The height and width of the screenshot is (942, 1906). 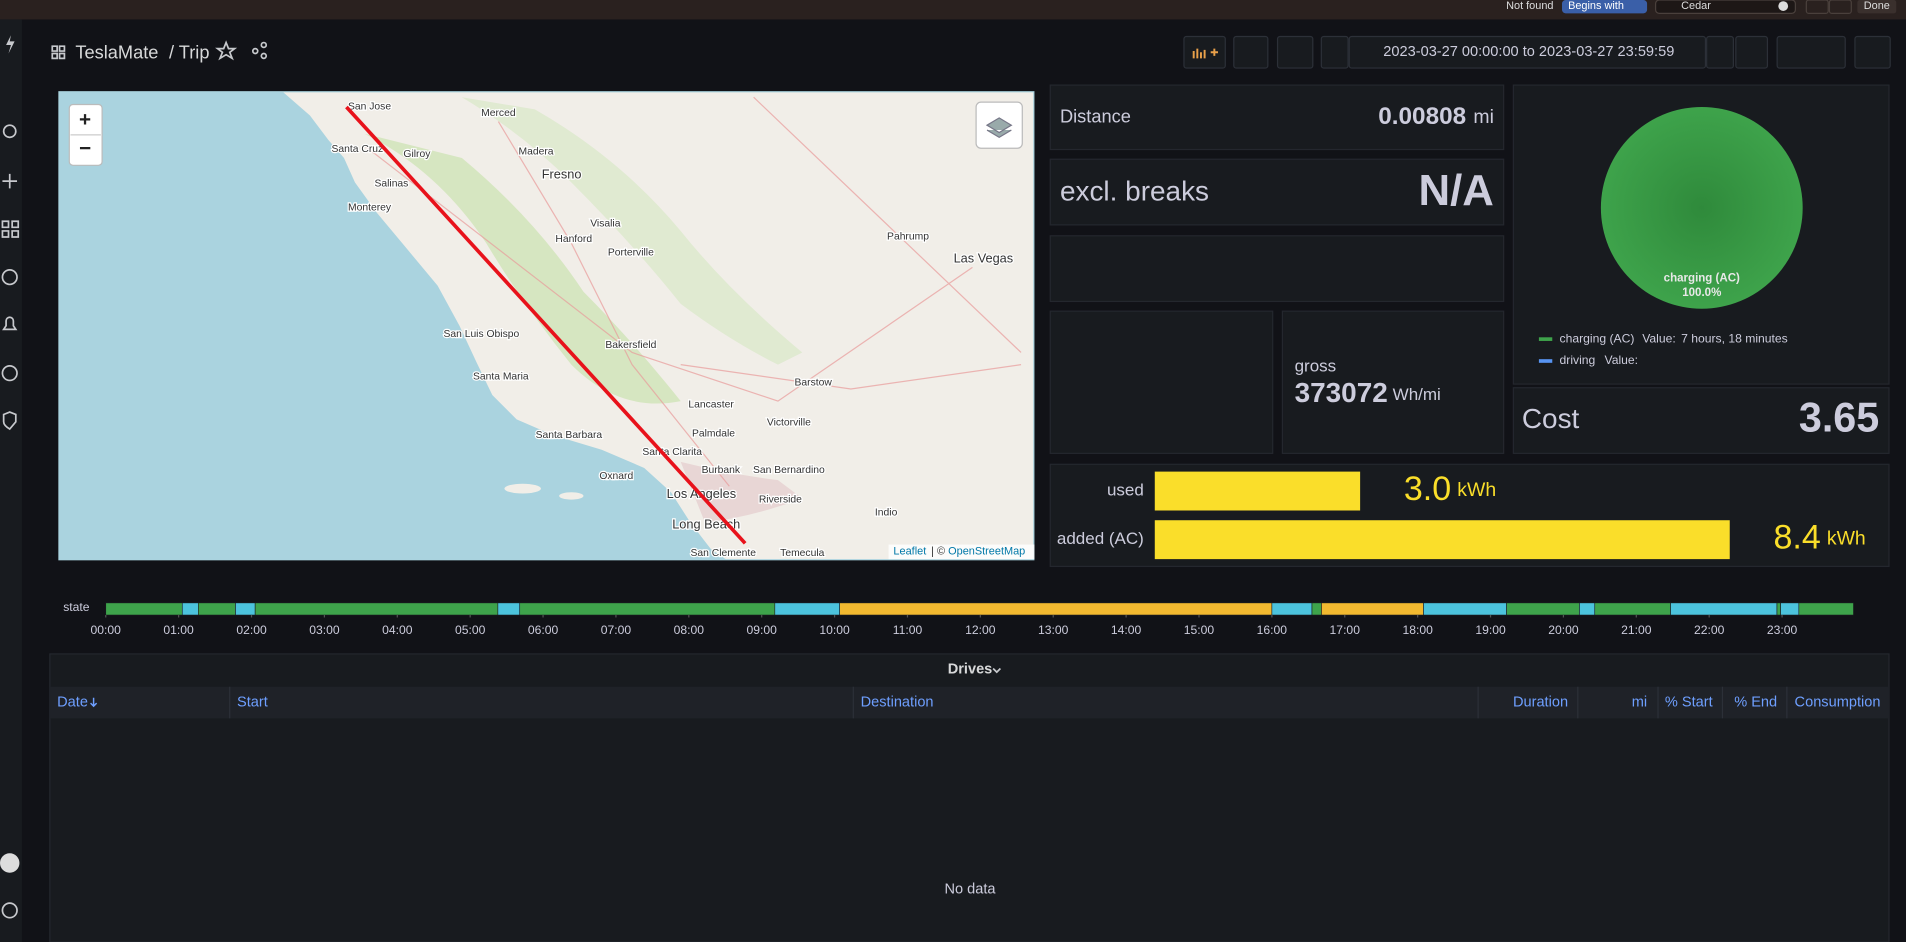 I want to click on time-forward-button, so click(x=1720, y=52).